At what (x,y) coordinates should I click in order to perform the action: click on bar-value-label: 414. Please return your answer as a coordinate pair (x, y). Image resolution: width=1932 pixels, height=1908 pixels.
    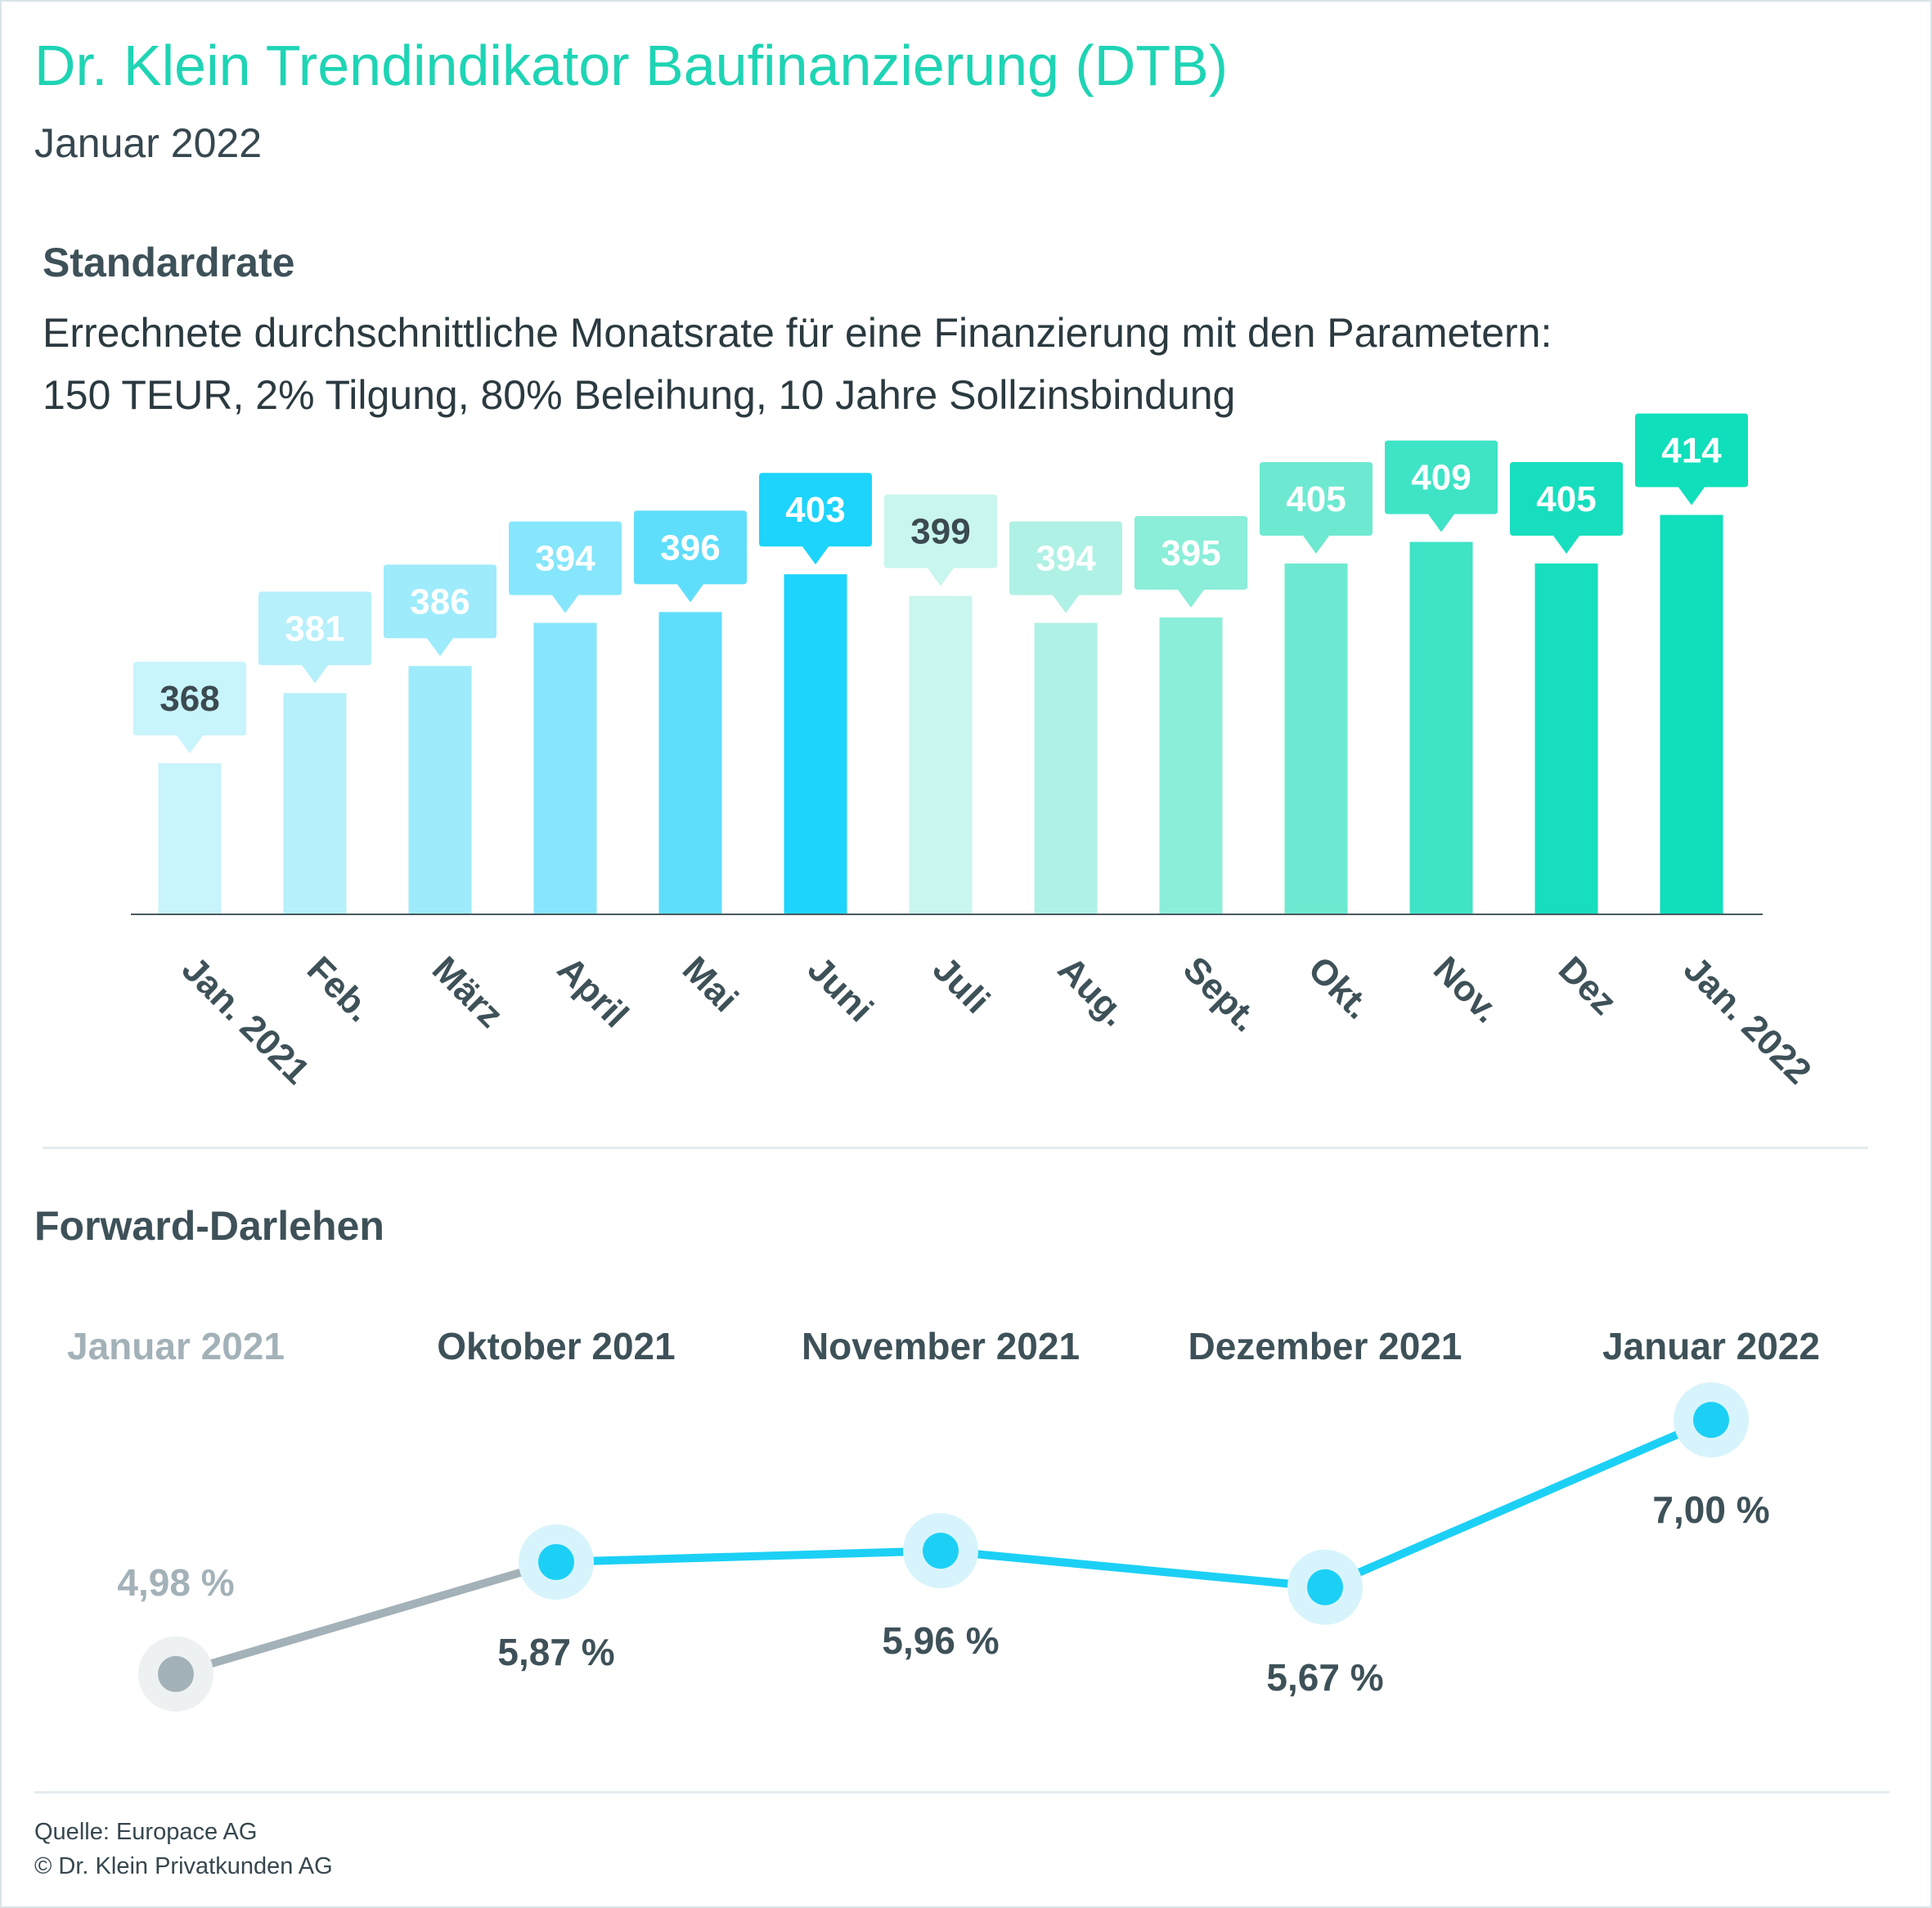
    Looking at the image, I should click on (1692, 451).